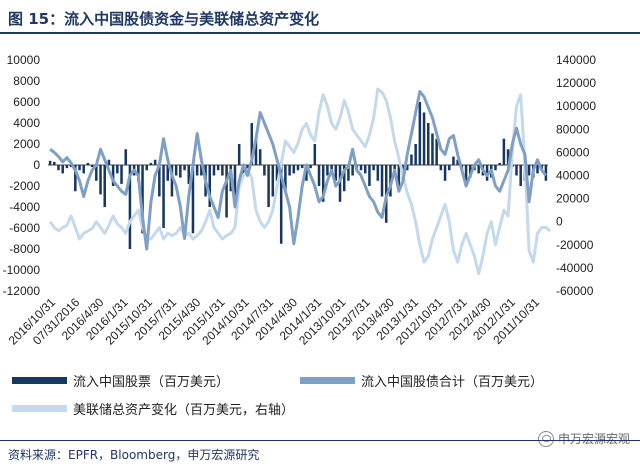  Describe the element at coordinates (593, 439) in the screenshot. I see `watermark-text: 申万宏源宏观` at that location.